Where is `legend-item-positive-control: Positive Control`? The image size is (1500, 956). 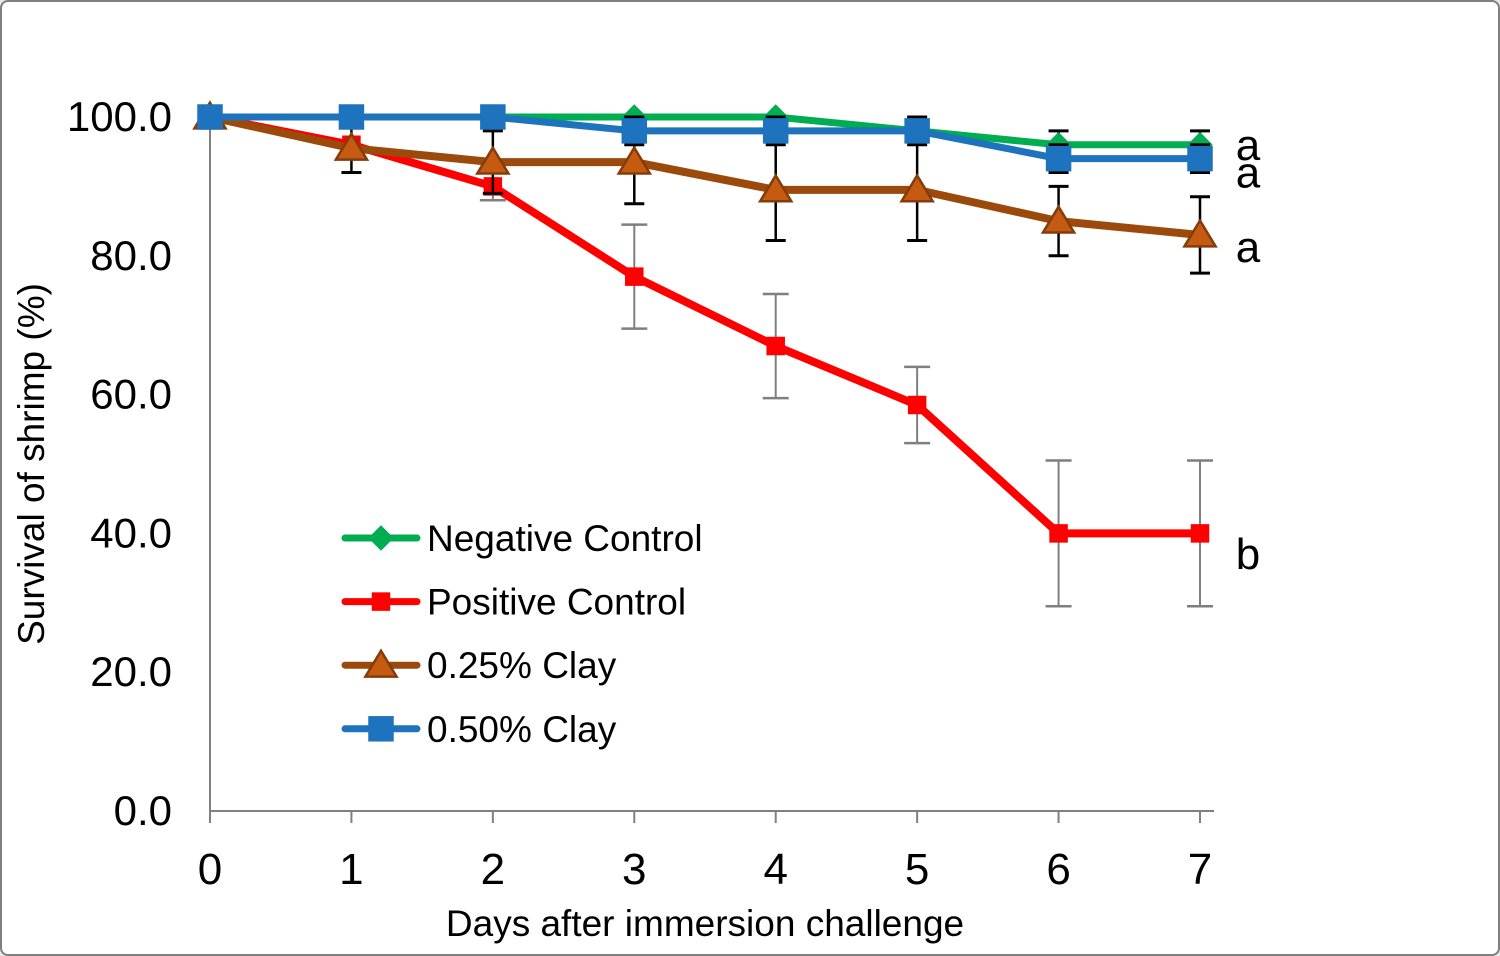
legend-item-positive-control: Positive Control is located at coordinates (513, 602).